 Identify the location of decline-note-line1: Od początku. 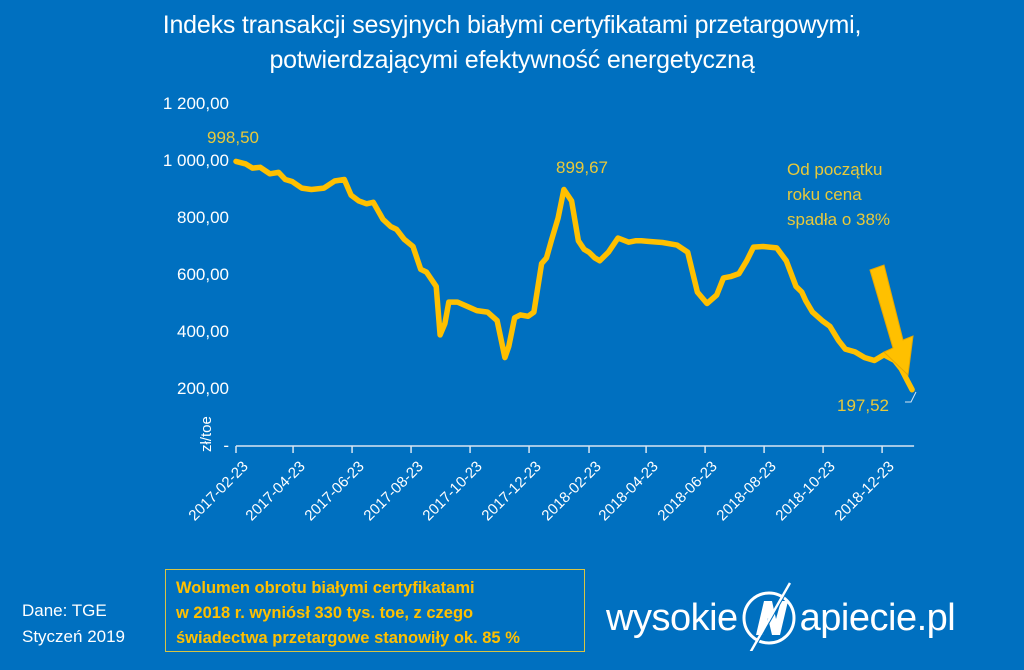
(835, 169).